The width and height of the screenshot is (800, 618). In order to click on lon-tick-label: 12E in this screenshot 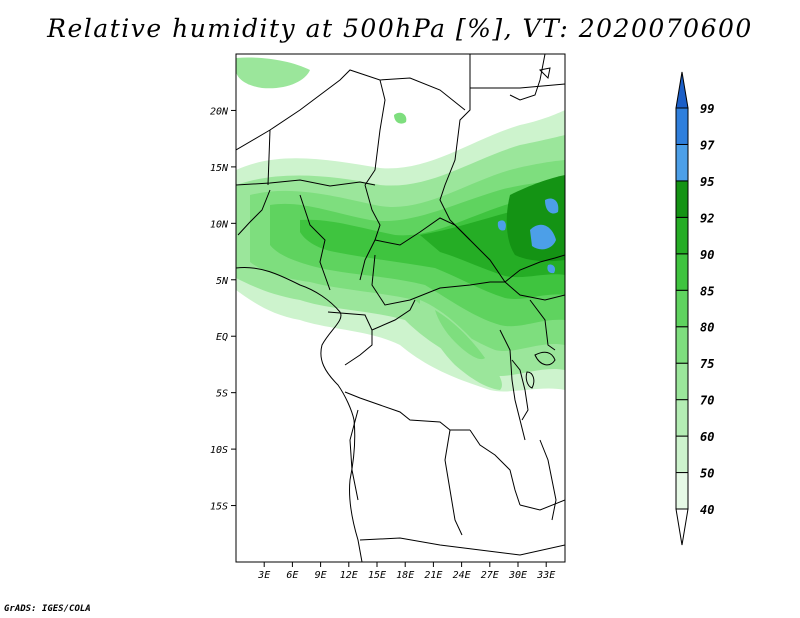, I will do `click(349, 575)`.